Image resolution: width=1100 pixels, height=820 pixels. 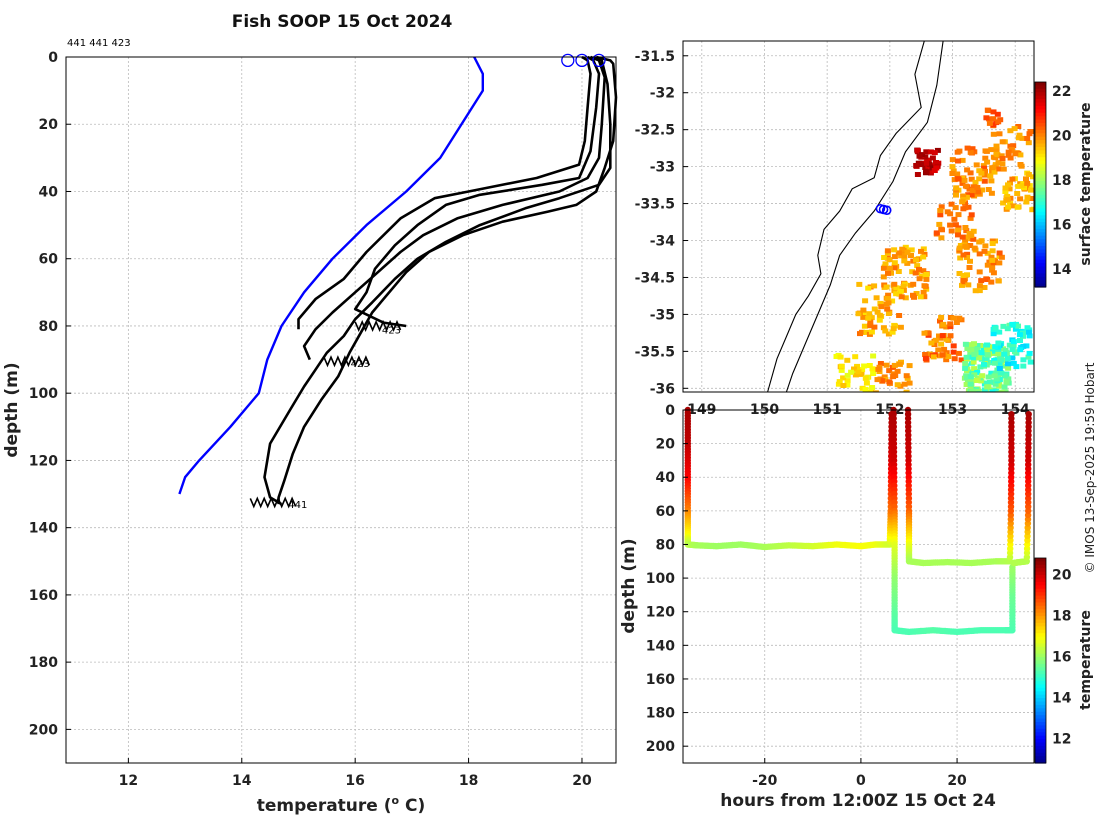 What do you see at coordinates (43, 663) in the screenshot?
I see `profile-y-tick-label: 180` at bounding box center [43, 663].